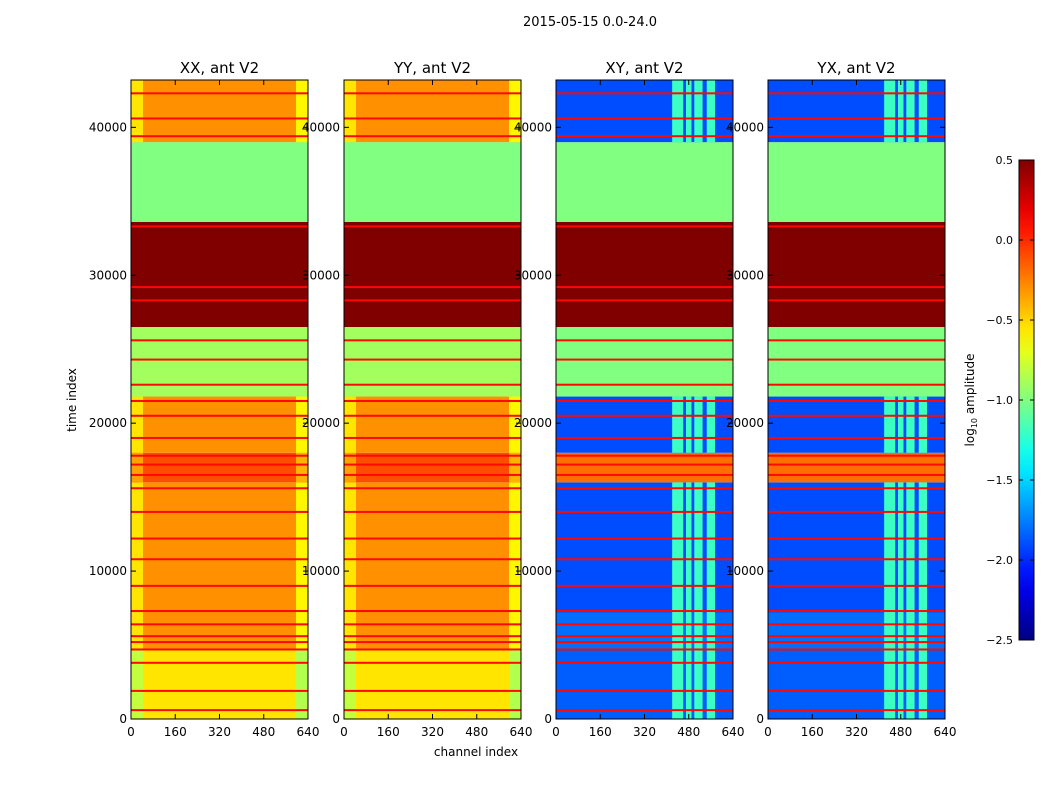 This screenshot has height=804, width=1050. I want to click on colorbar-tick-label: 0.0, so click(1005, 240).